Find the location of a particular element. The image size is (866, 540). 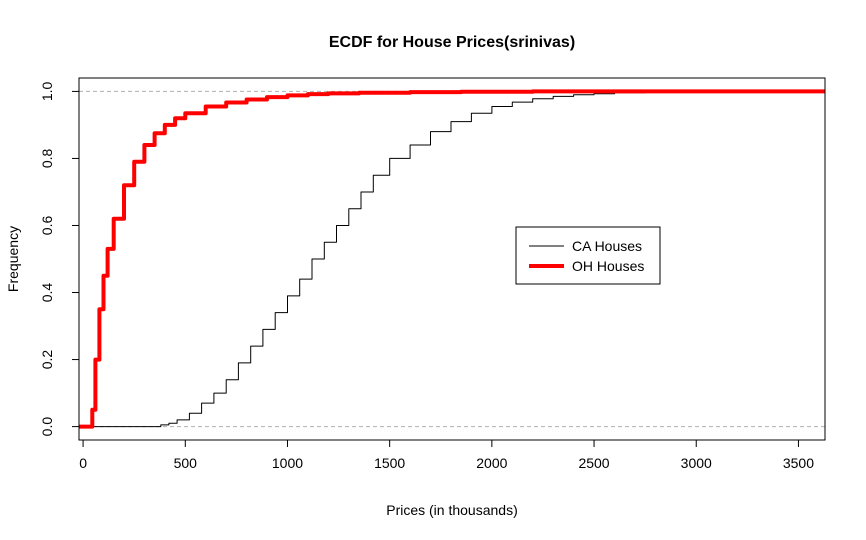

y-tick-label: 0.6 is located at coordinates (47, 226).